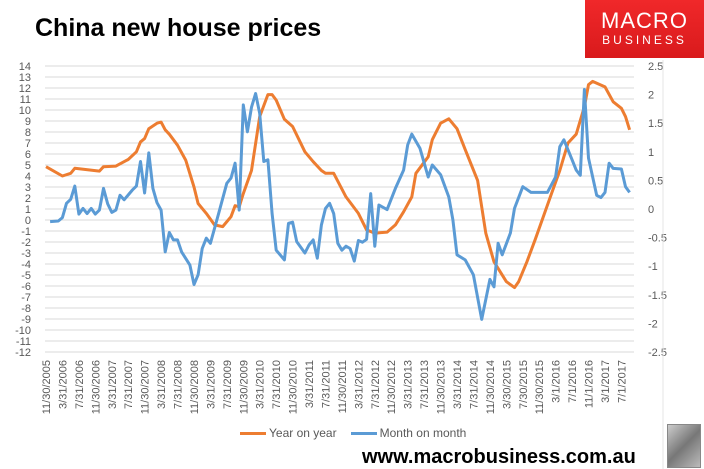 The image size is (704, 469). I want to click on x-axis-tick-label: 3/31/2007, so click(113, 384).